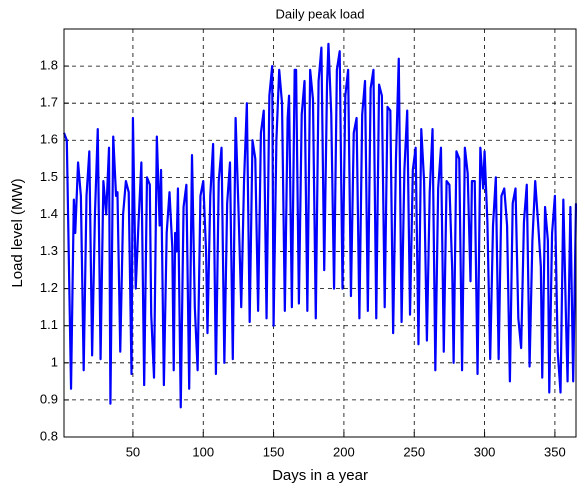 Image resolution: width=577 pixels, height=487 pixels. Describe the element at coordinates (49, 435) in the screenshot. I see `y-tick-label: 0.8` at that location.